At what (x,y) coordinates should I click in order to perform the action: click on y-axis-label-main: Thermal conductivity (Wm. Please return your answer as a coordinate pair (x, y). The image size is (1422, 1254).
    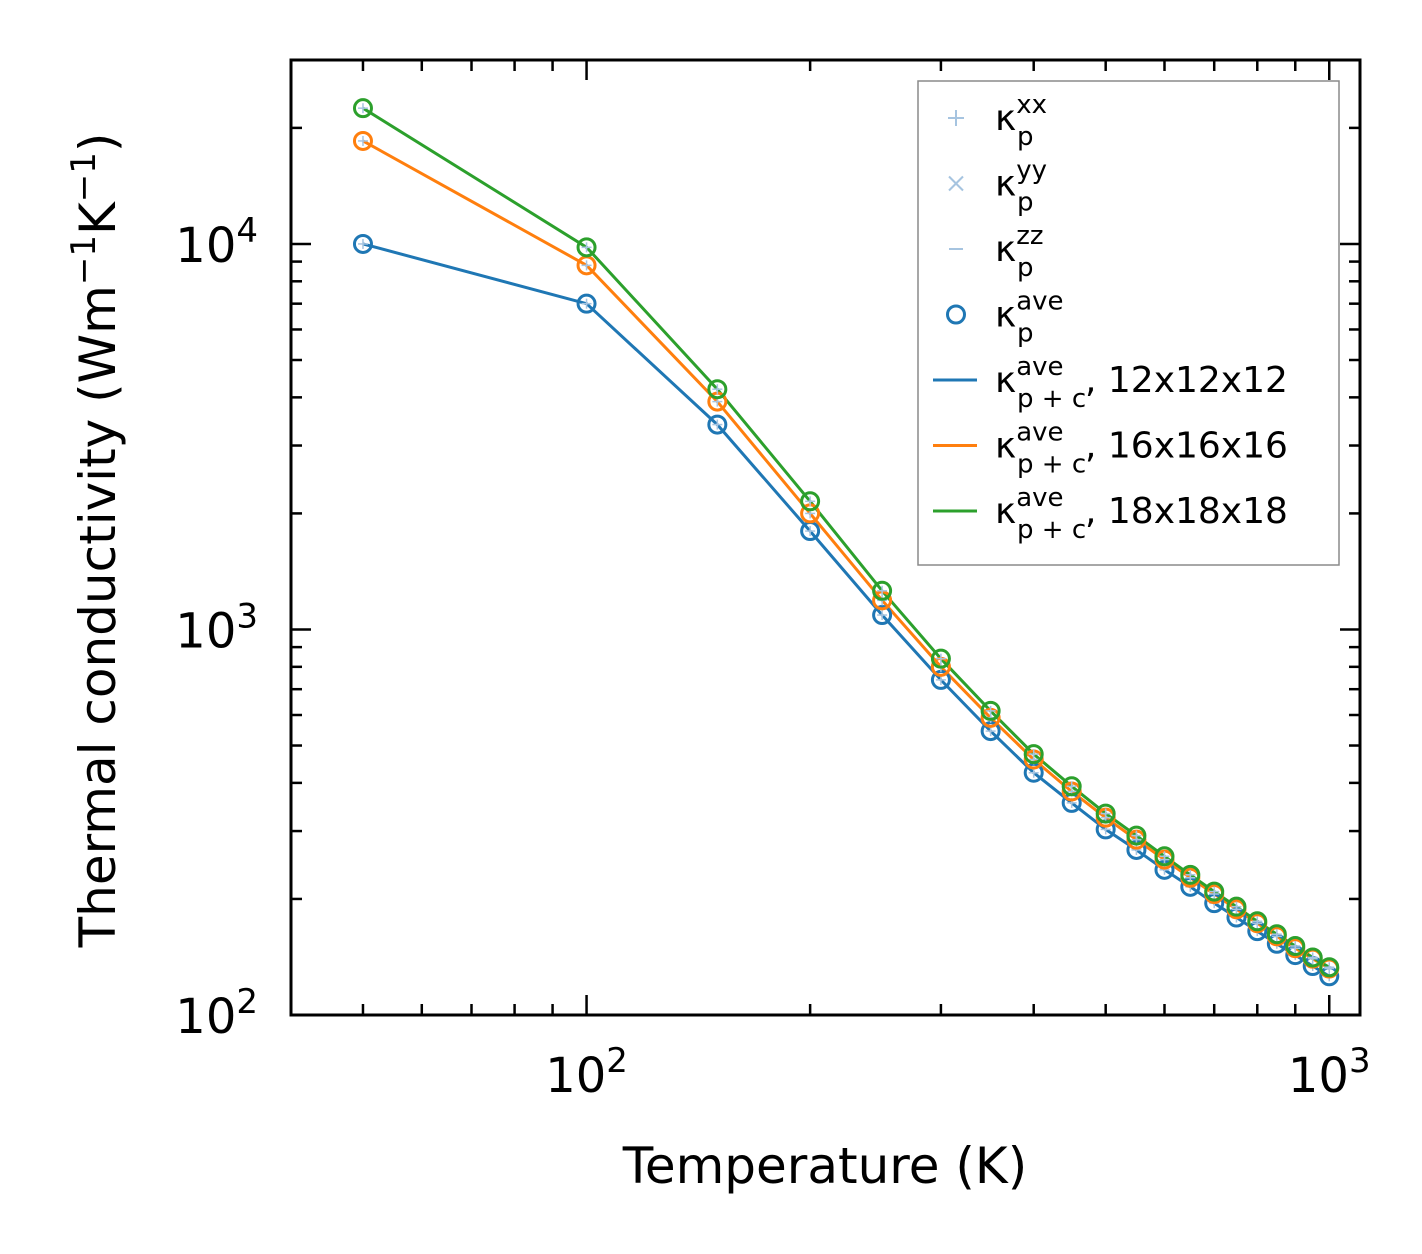
    Looking at the image, I should click on (98, 616).